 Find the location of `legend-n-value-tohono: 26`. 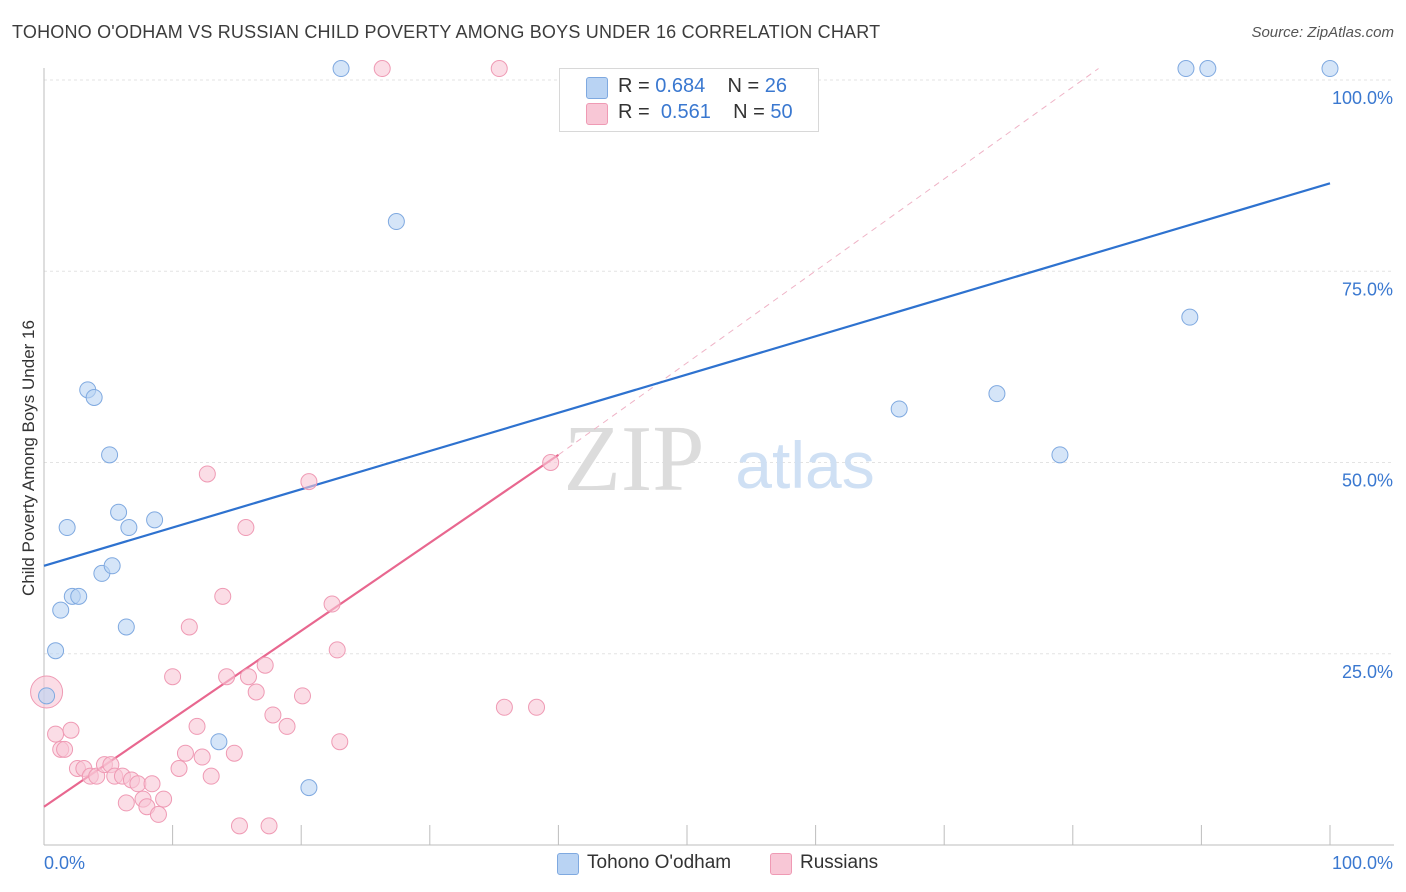

legend-n-value-tohono: 26 is located at coordinates (776, 86).